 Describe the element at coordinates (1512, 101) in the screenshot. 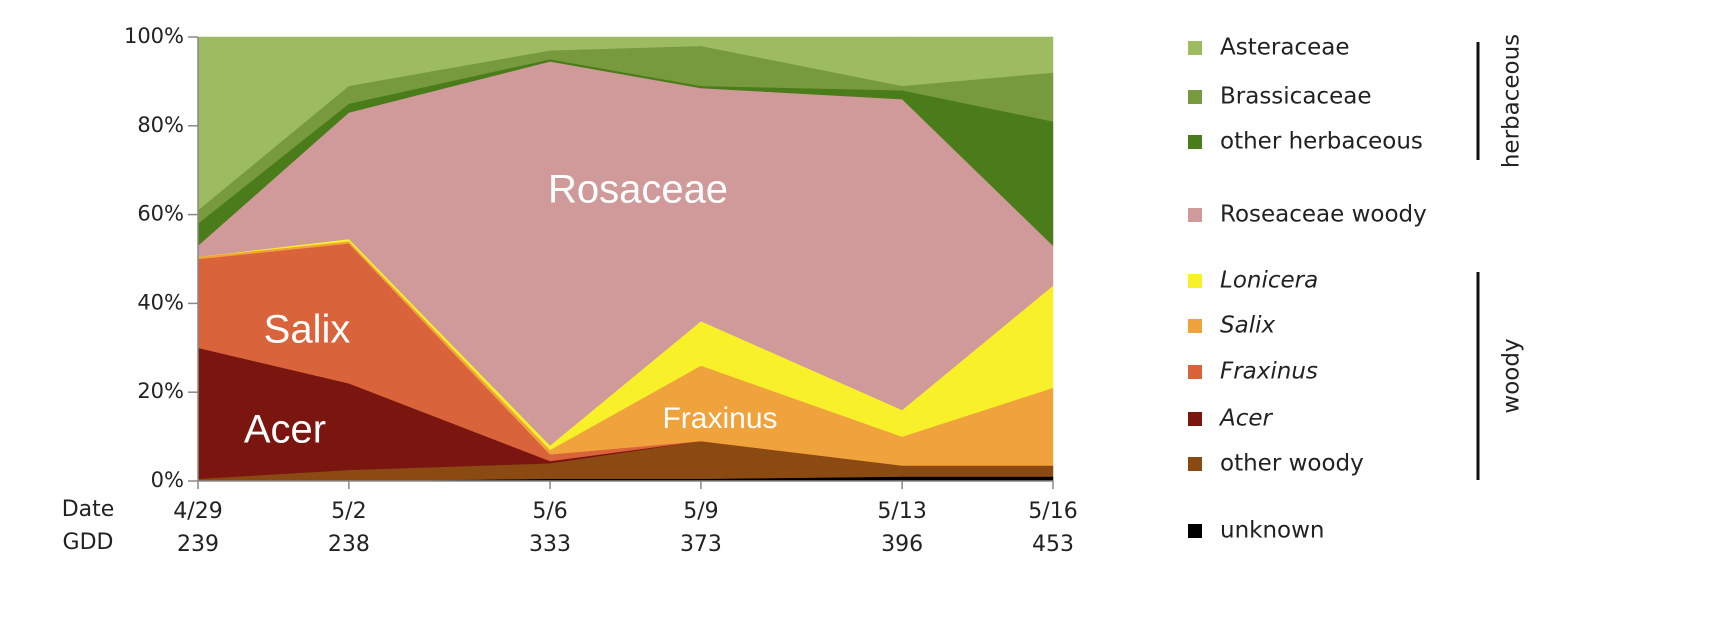

I see `legend-group-label: herbaceous` at that location.